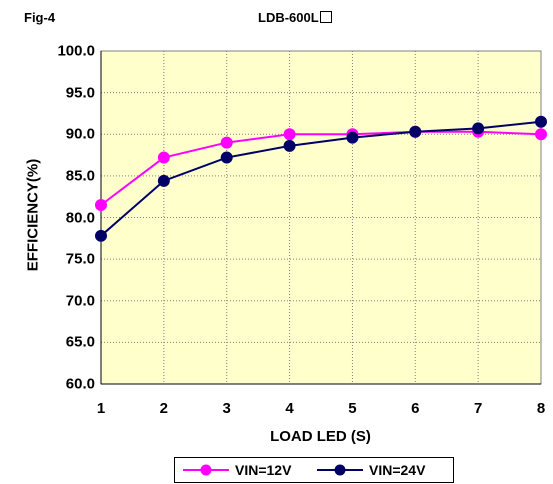 The width and height of the screenshot is (553, 484). What do you see at coordinates (478, 408) in the screenshot?
I see `x-tick-label: 7` at bounding box center [478, 408].